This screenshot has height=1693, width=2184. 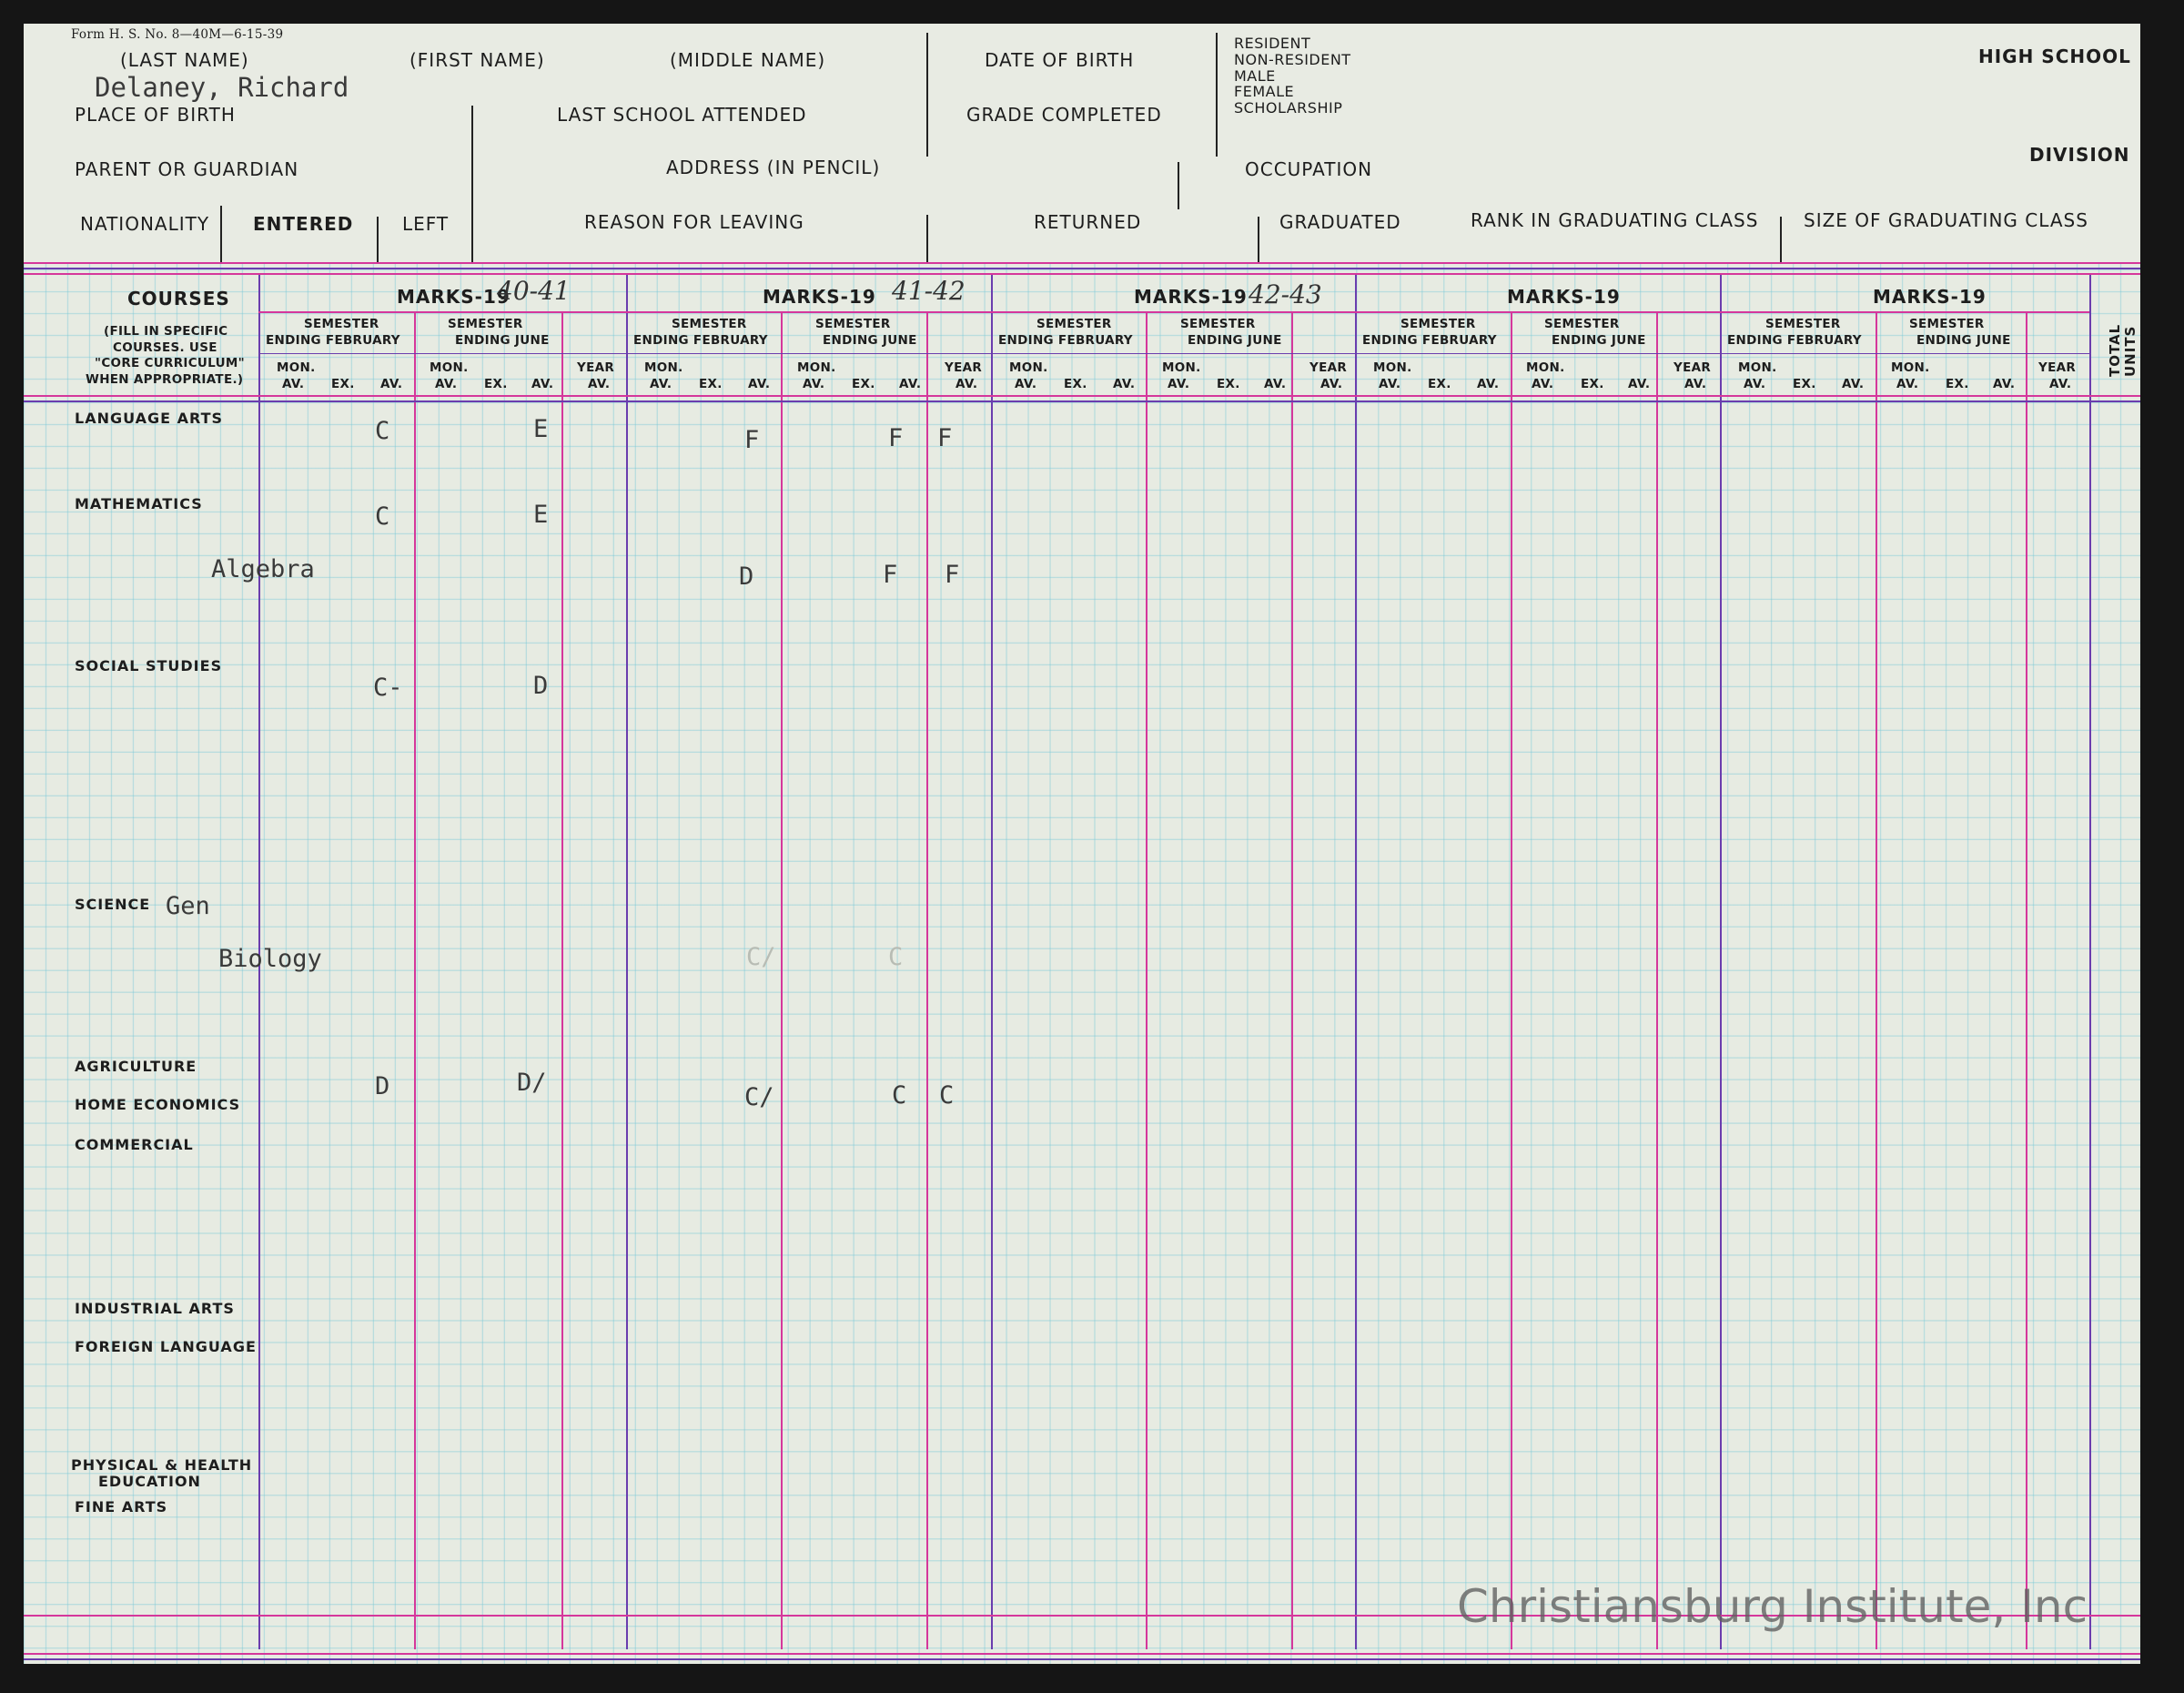 What do you see at coordinates (150, 418) in the screenshot?
I see `course-language-arts: LANGUAGE ARTS` at bounding box center [150, 418].